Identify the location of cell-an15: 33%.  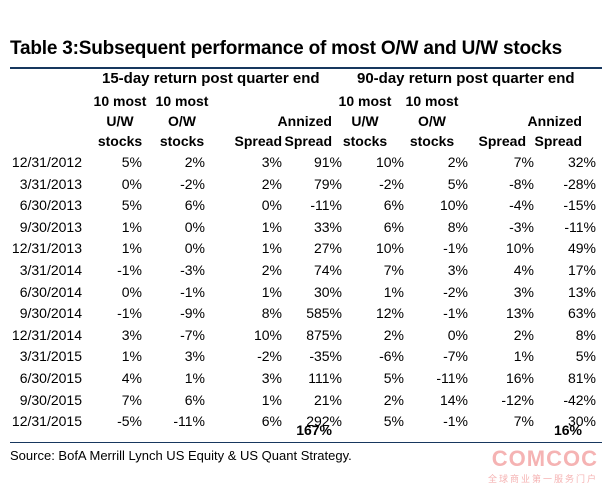
(327, 226).